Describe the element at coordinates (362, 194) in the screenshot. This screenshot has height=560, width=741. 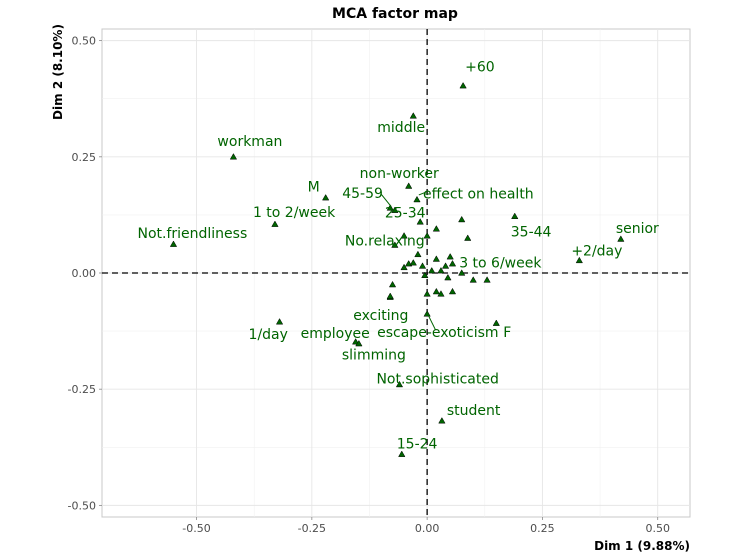
I see `point-label: 45-59` at that location.